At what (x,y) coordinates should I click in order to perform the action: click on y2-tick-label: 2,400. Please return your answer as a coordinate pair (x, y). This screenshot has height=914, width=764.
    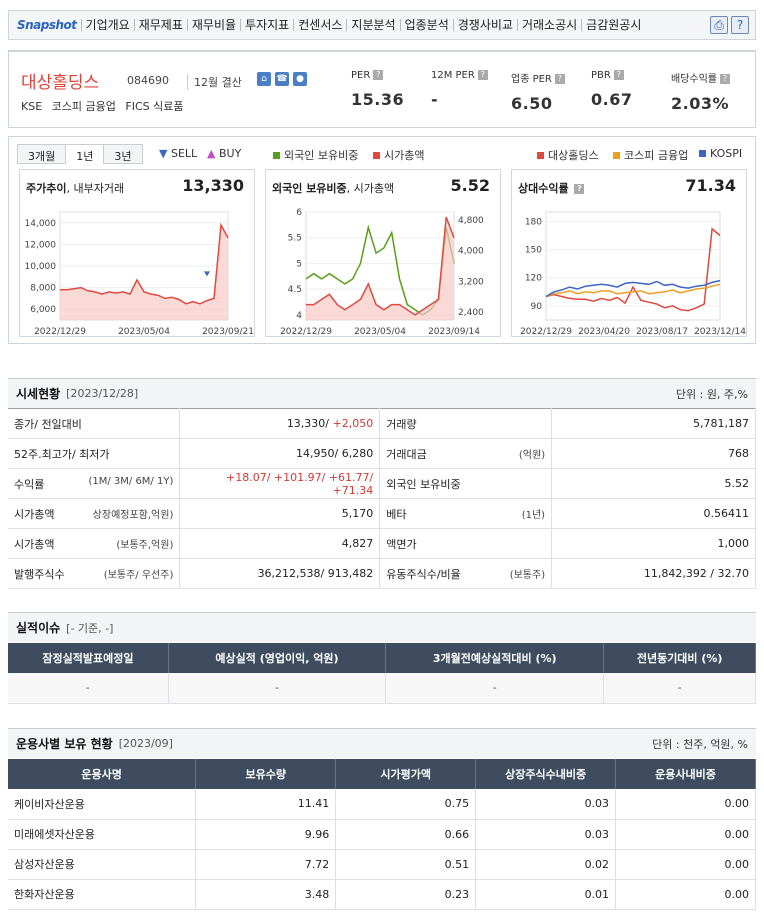
    Looking at the image, I should click on (471, 313).